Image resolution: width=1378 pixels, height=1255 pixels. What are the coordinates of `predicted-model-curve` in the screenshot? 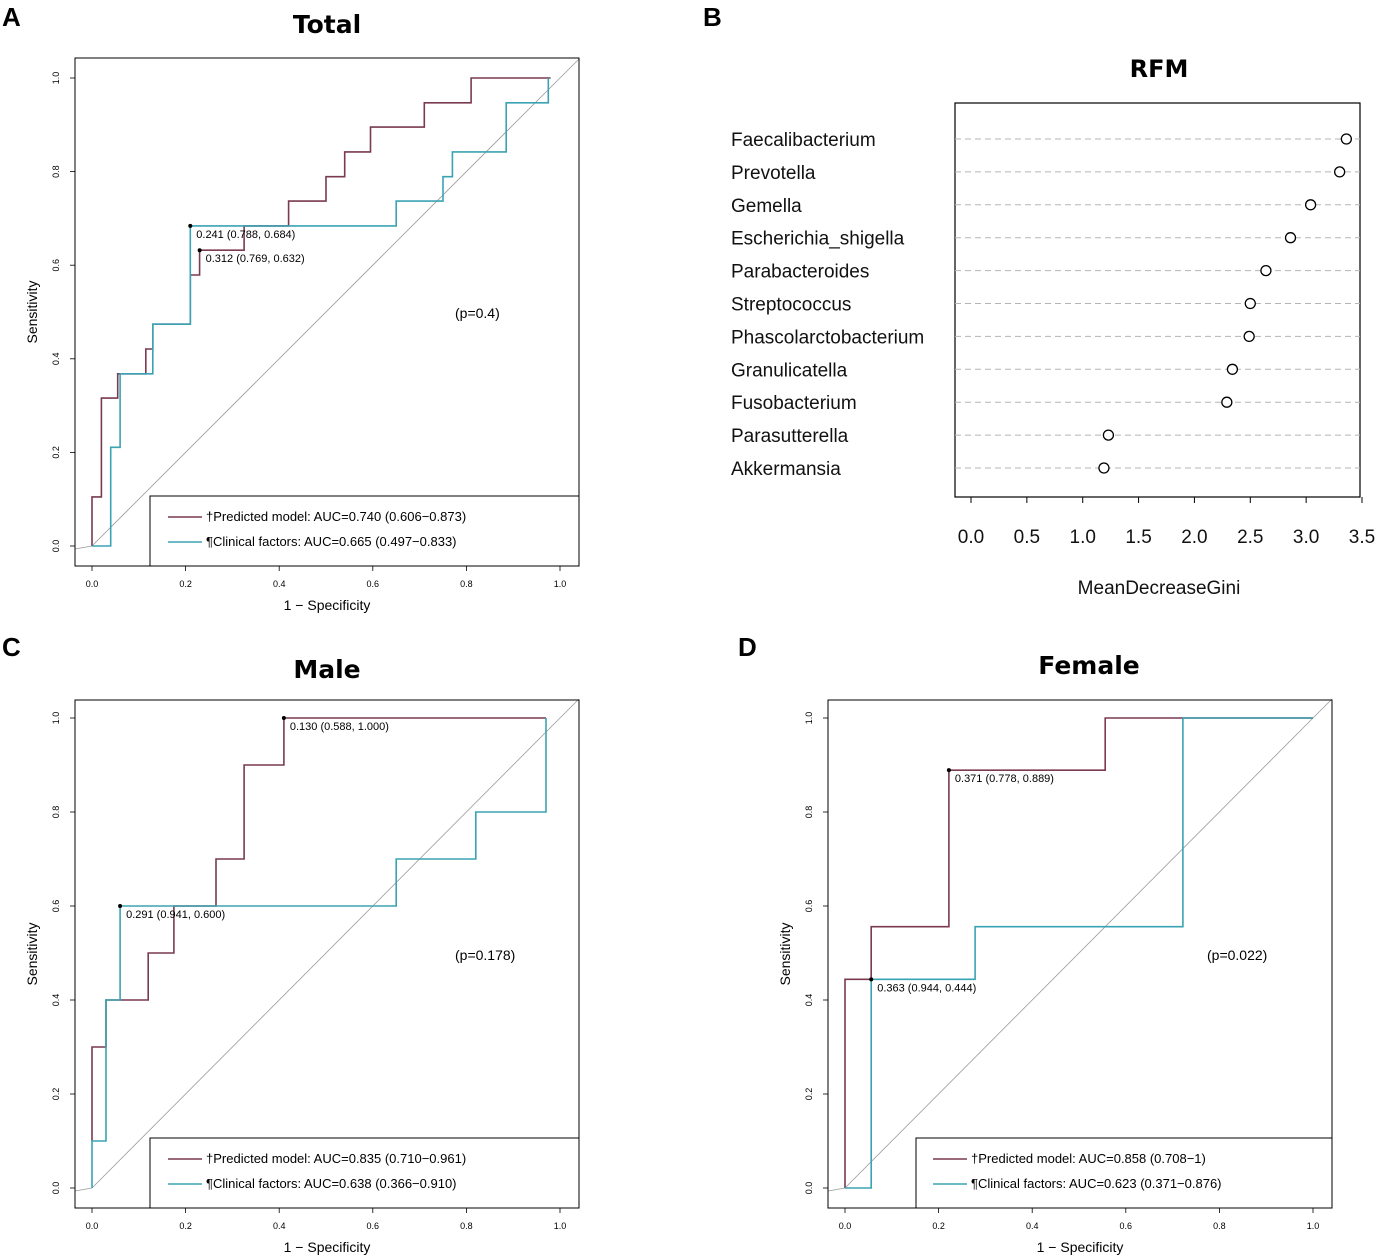 It's located at (1078, 952).